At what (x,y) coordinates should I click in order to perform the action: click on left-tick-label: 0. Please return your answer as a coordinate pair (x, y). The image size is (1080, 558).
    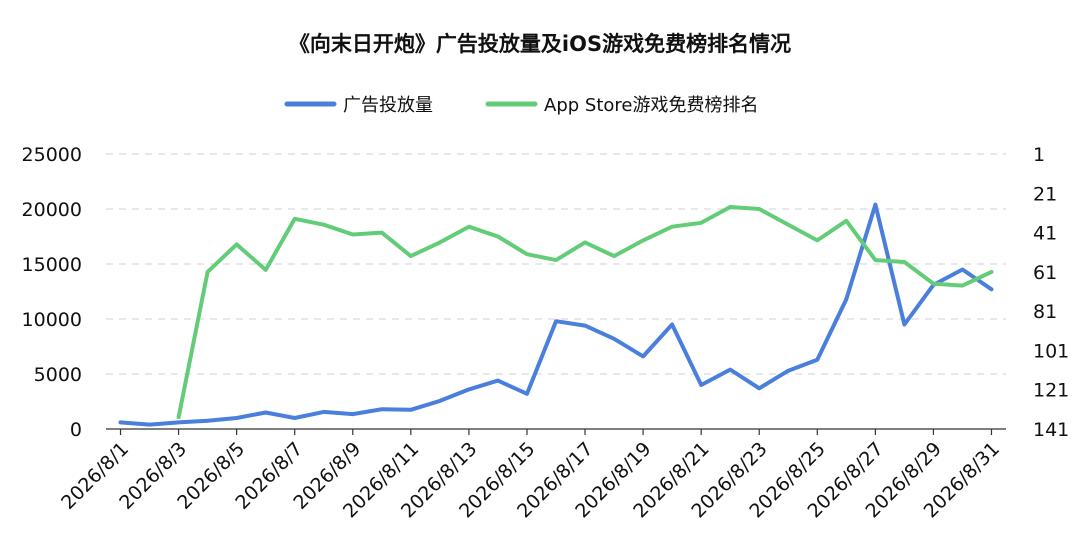
    Looking at the image, I should click on (76, 430).